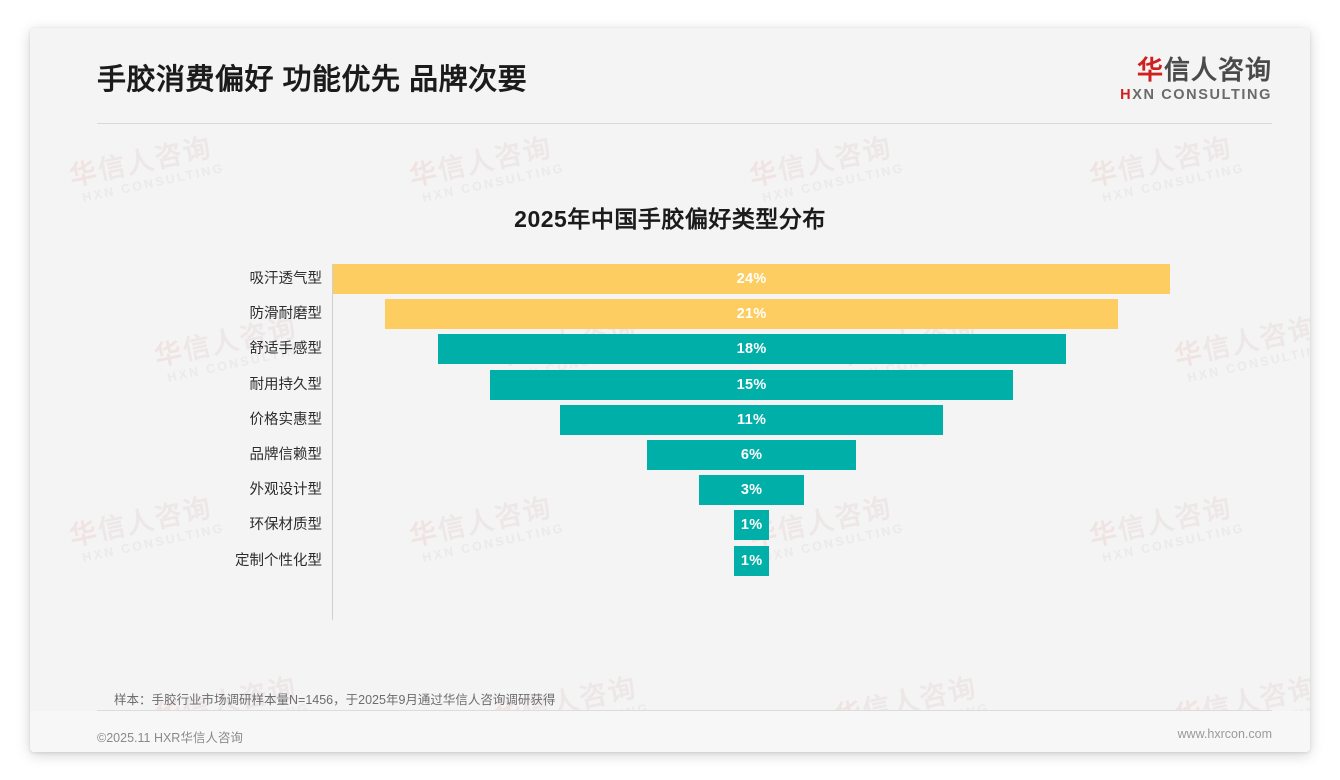  I want to click on bar-value-label: 18%, so click(751, 349).